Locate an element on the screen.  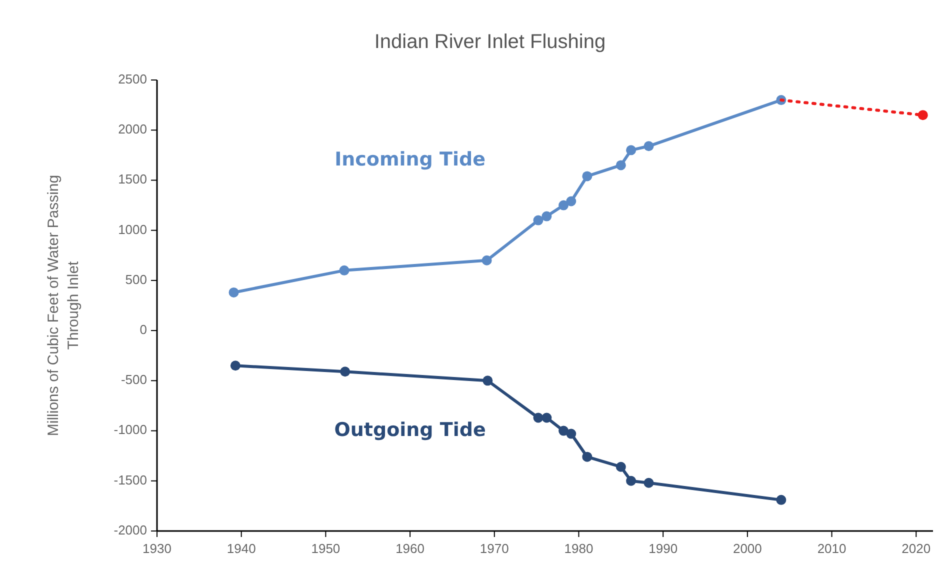
y-tick-label: 1500 is located at coordinates (132, 179).